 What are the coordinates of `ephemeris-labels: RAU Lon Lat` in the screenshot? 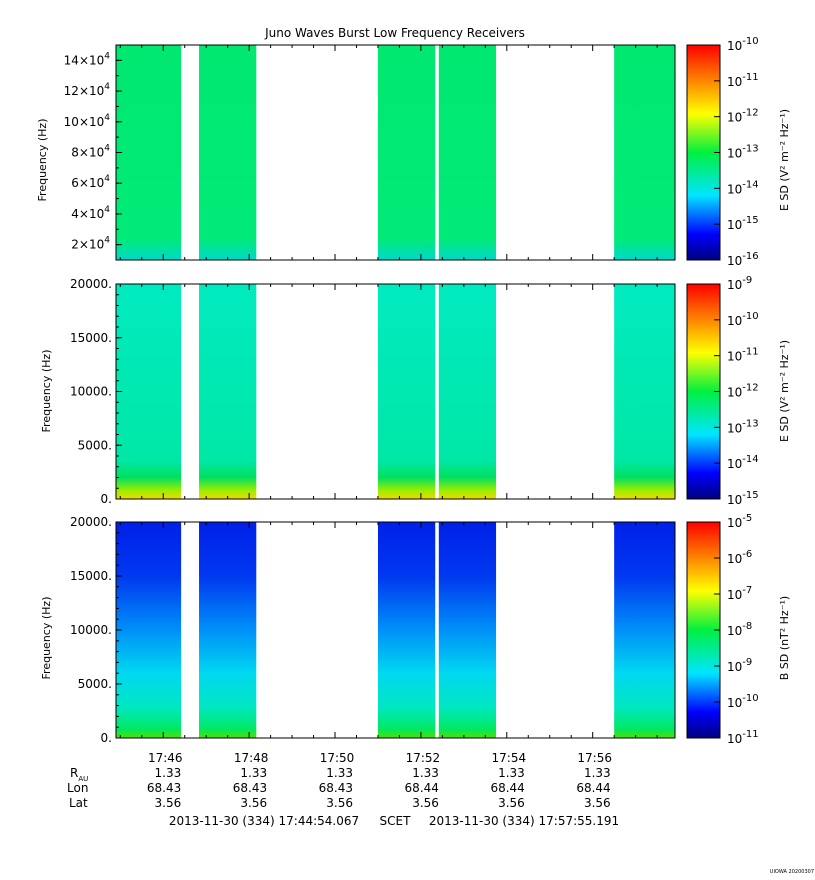 It's located at (77, 788).